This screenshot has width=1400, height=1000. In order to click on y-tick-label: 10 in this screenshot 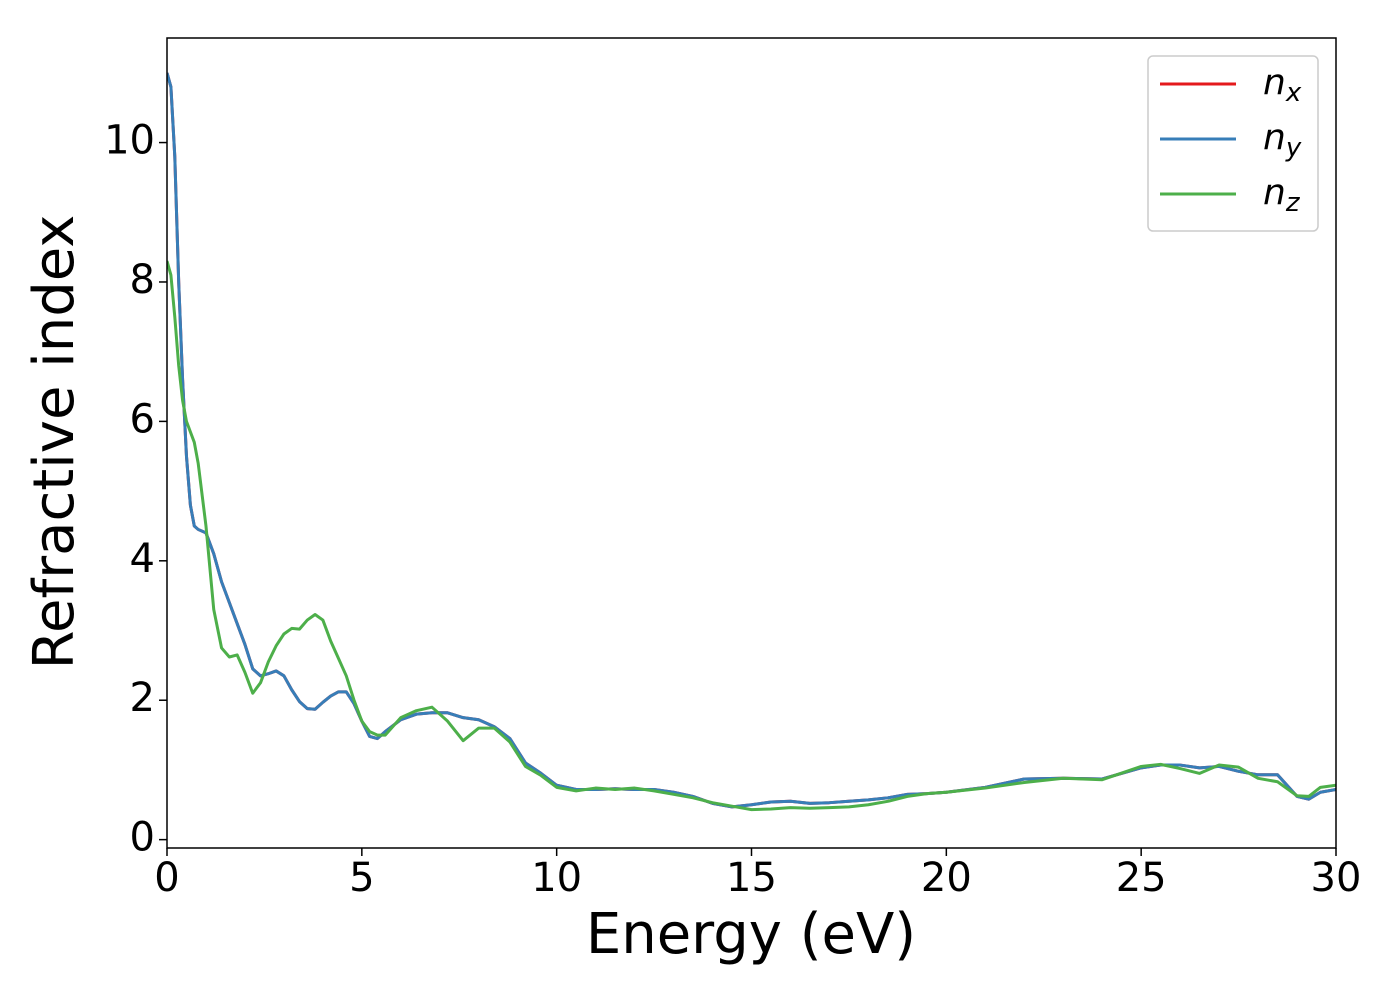, I will do `click(129, 141)`.